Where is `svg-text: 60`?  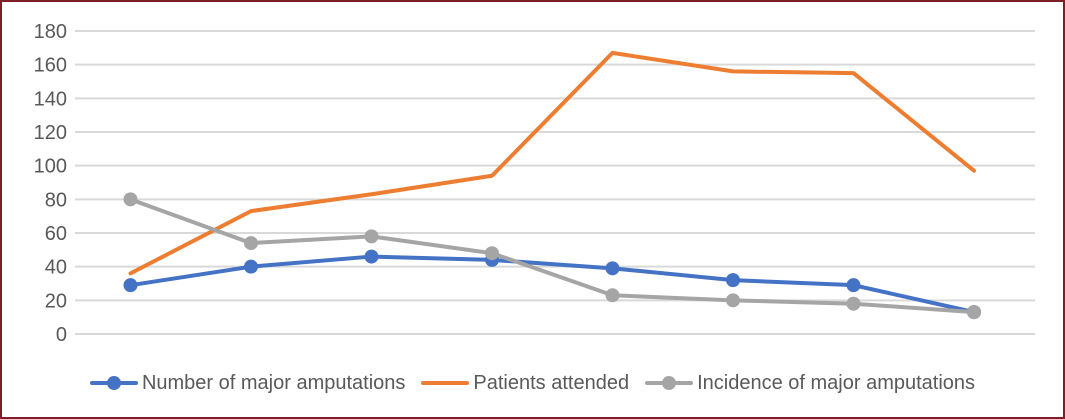
svg-text: 60 is located at coordinates (56, 234).